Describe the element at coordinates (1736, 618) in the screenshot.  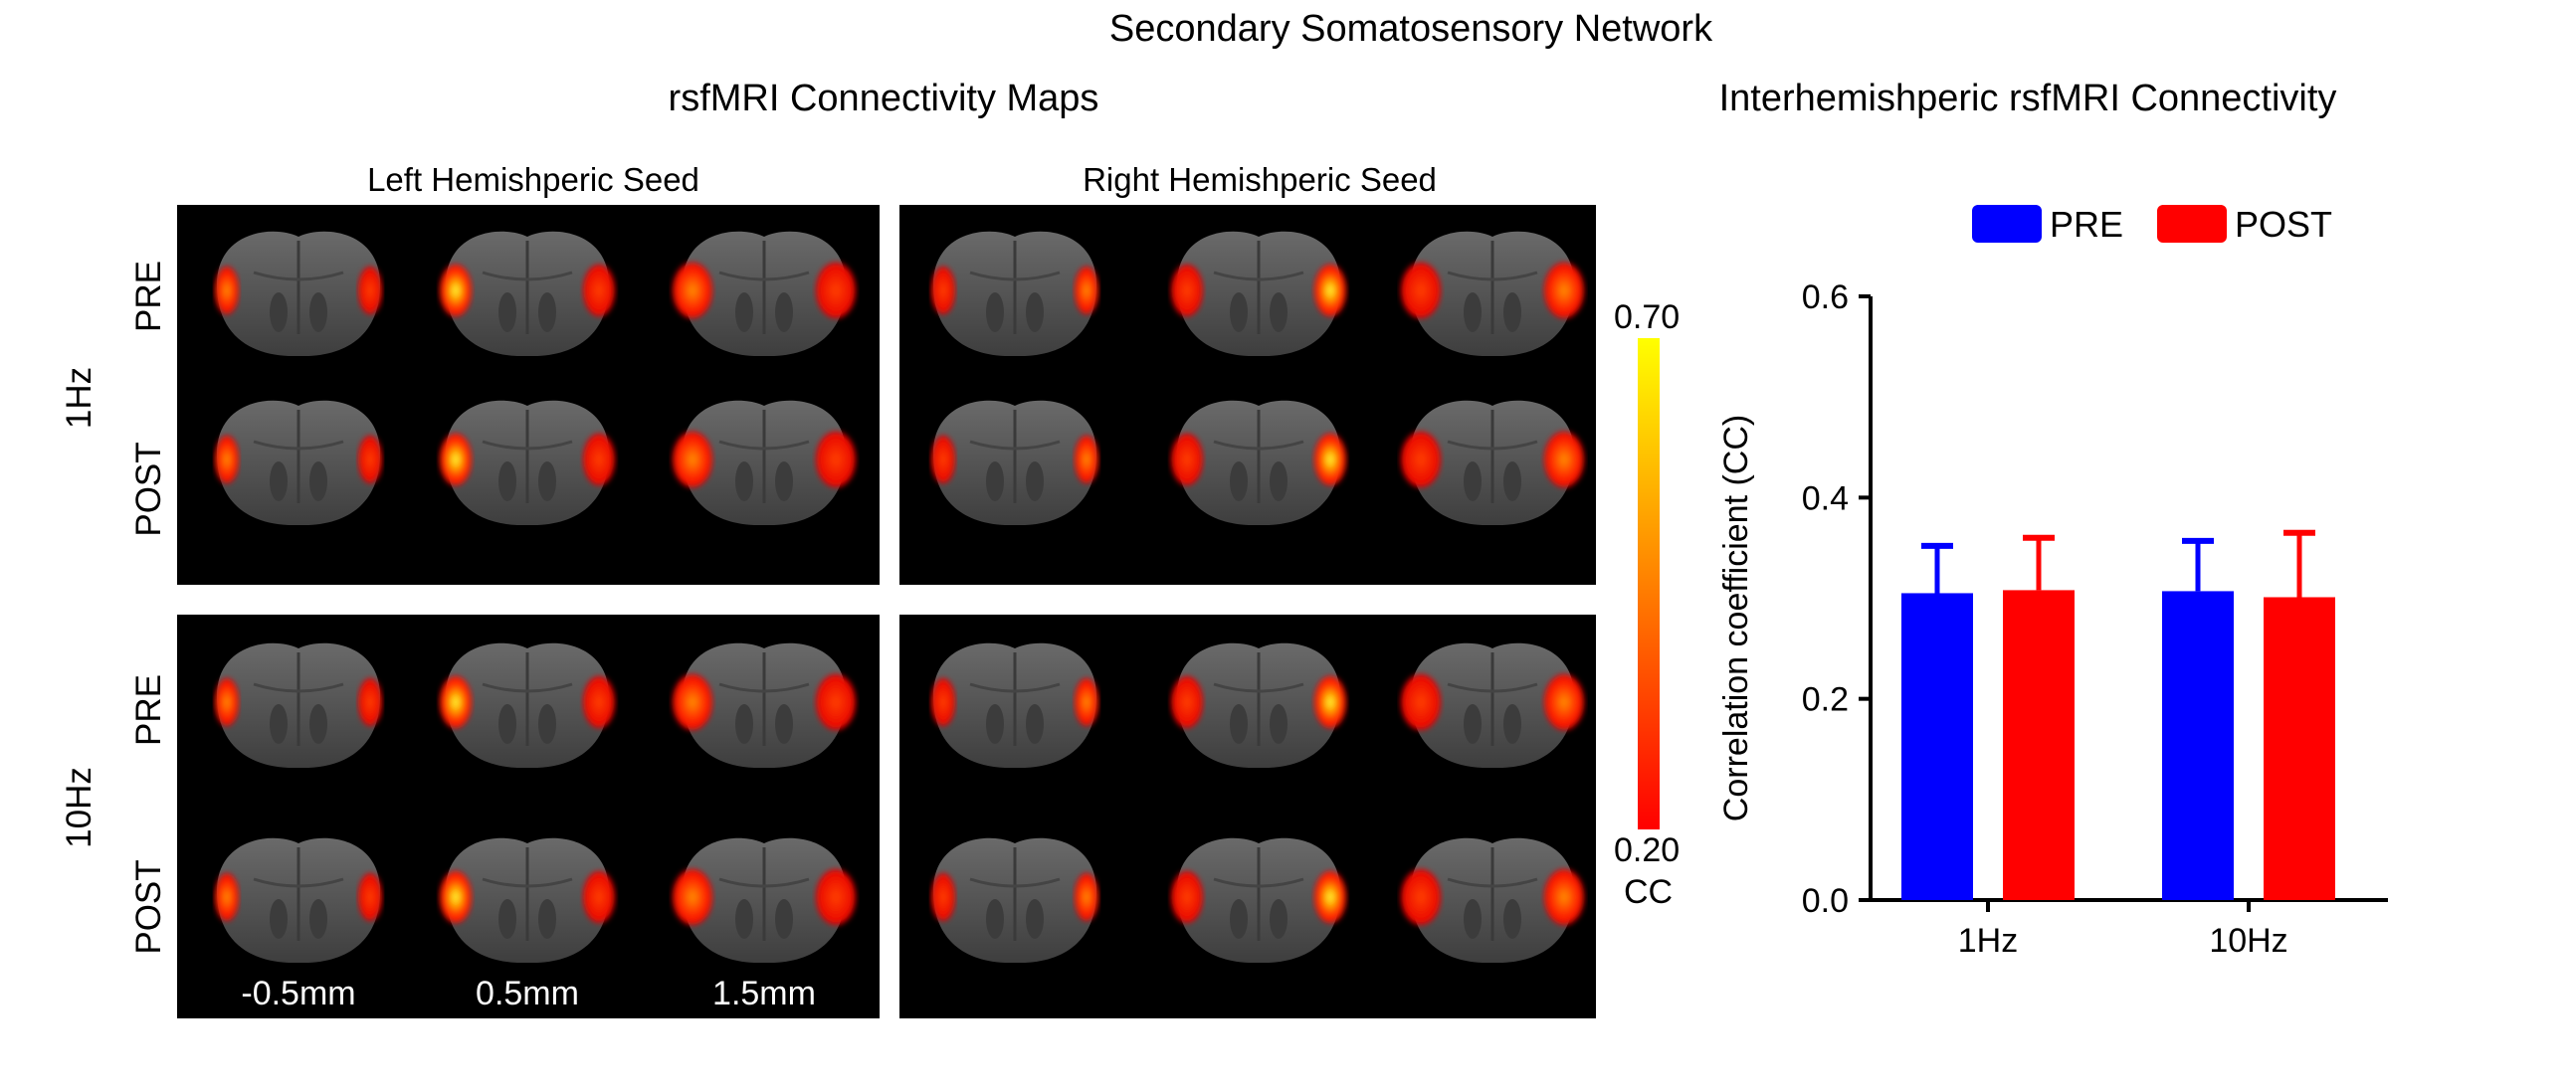
I see `y-axis-label: Correlation coefficient (CC)` at that location.